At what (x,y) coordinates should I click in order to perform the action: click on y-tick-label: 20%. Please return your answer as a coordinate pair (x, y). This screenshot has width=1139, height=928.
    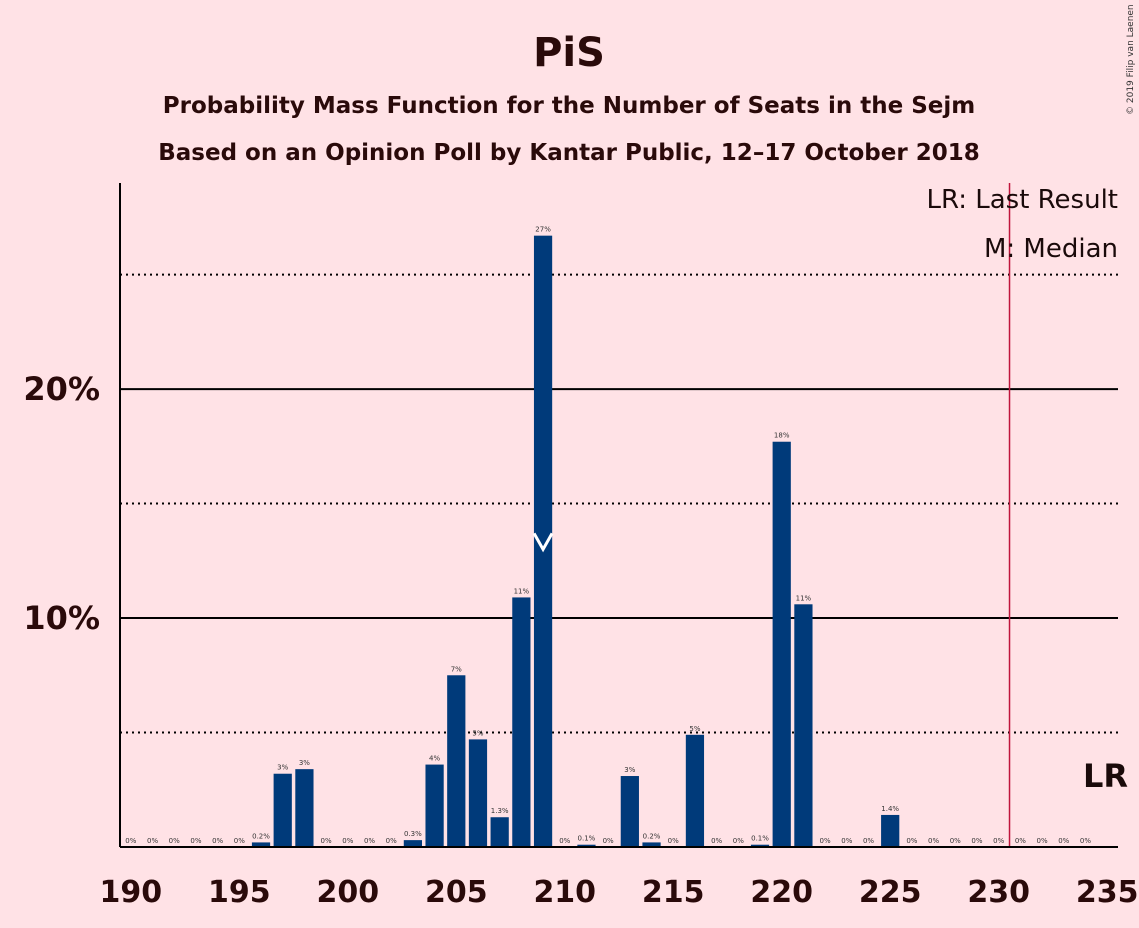
    Looking at the image, I should click on (61, 389).